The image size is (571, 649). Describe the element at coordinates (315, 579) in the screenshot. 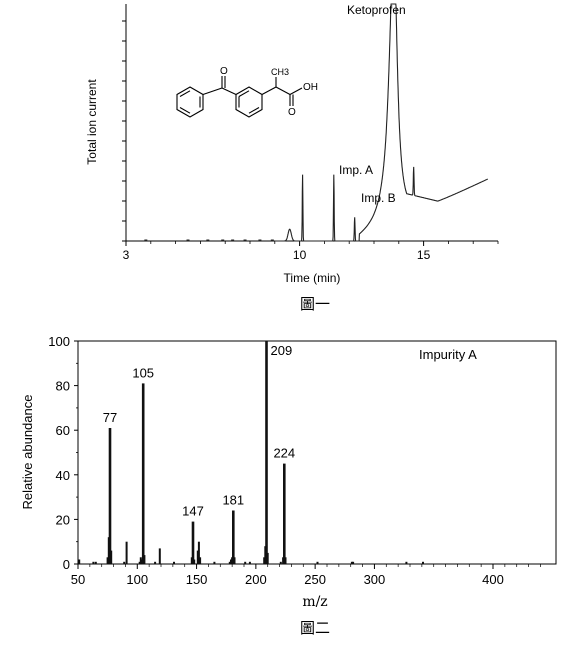

I see `mass-spectrum-x-tick-label: 250` at that location.